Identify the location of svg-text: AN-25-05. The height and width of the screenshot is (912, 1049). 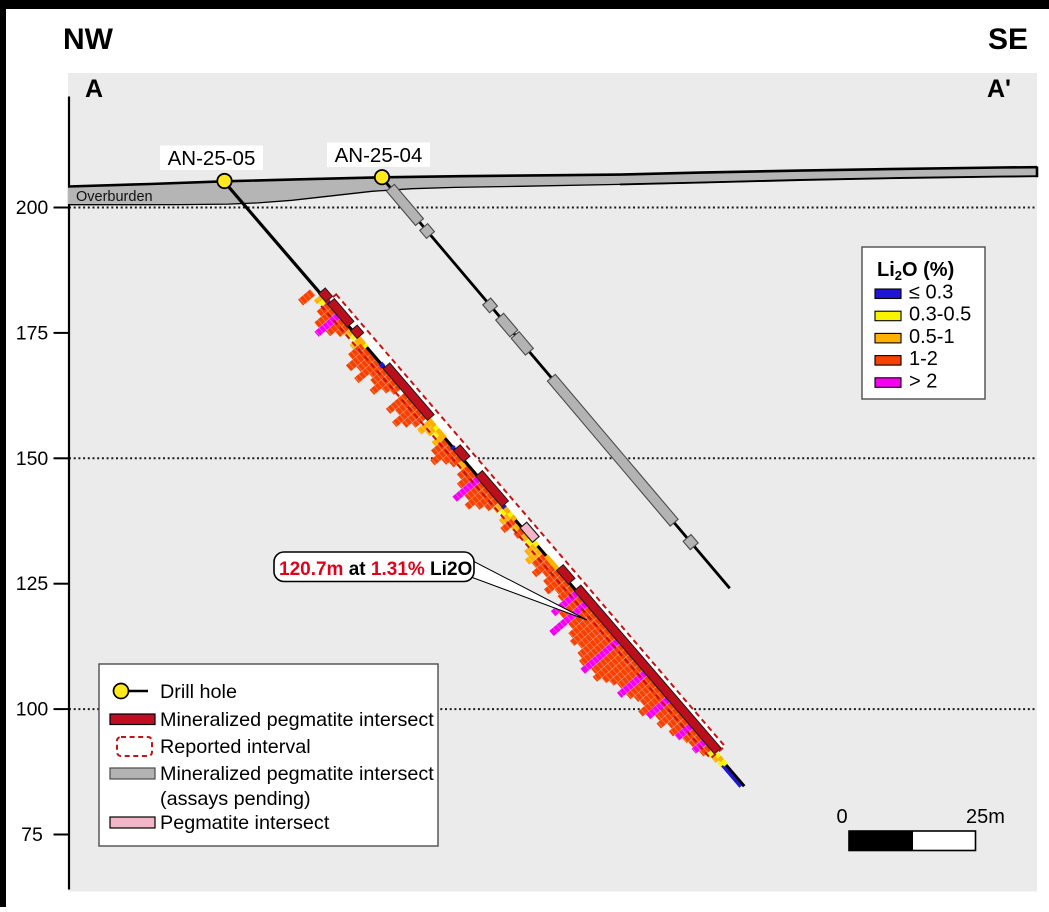
(212, 158).